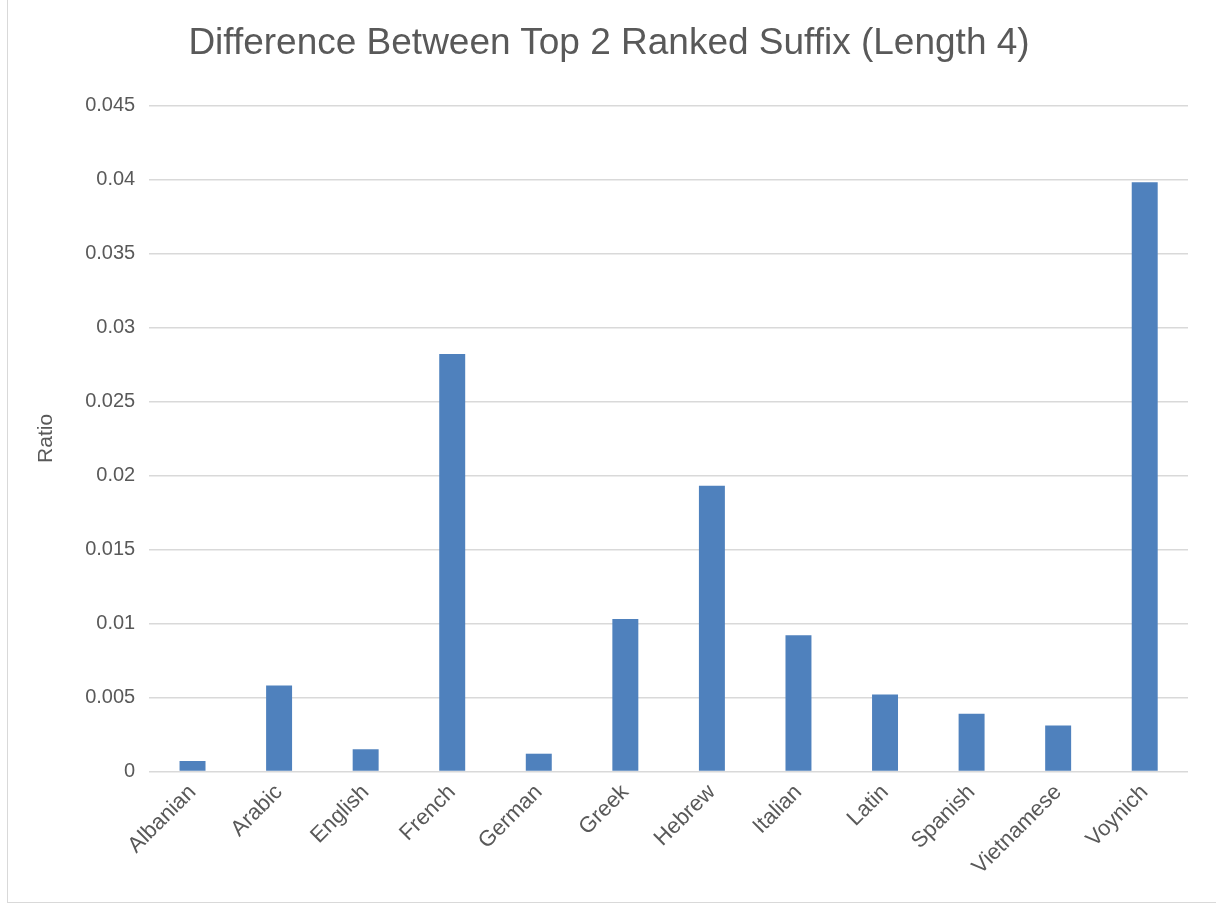  What do you see at coordinates (116, 177) in the screenshot?
I see `y-tick-label: 0.04` at bounding box center [116, 177].